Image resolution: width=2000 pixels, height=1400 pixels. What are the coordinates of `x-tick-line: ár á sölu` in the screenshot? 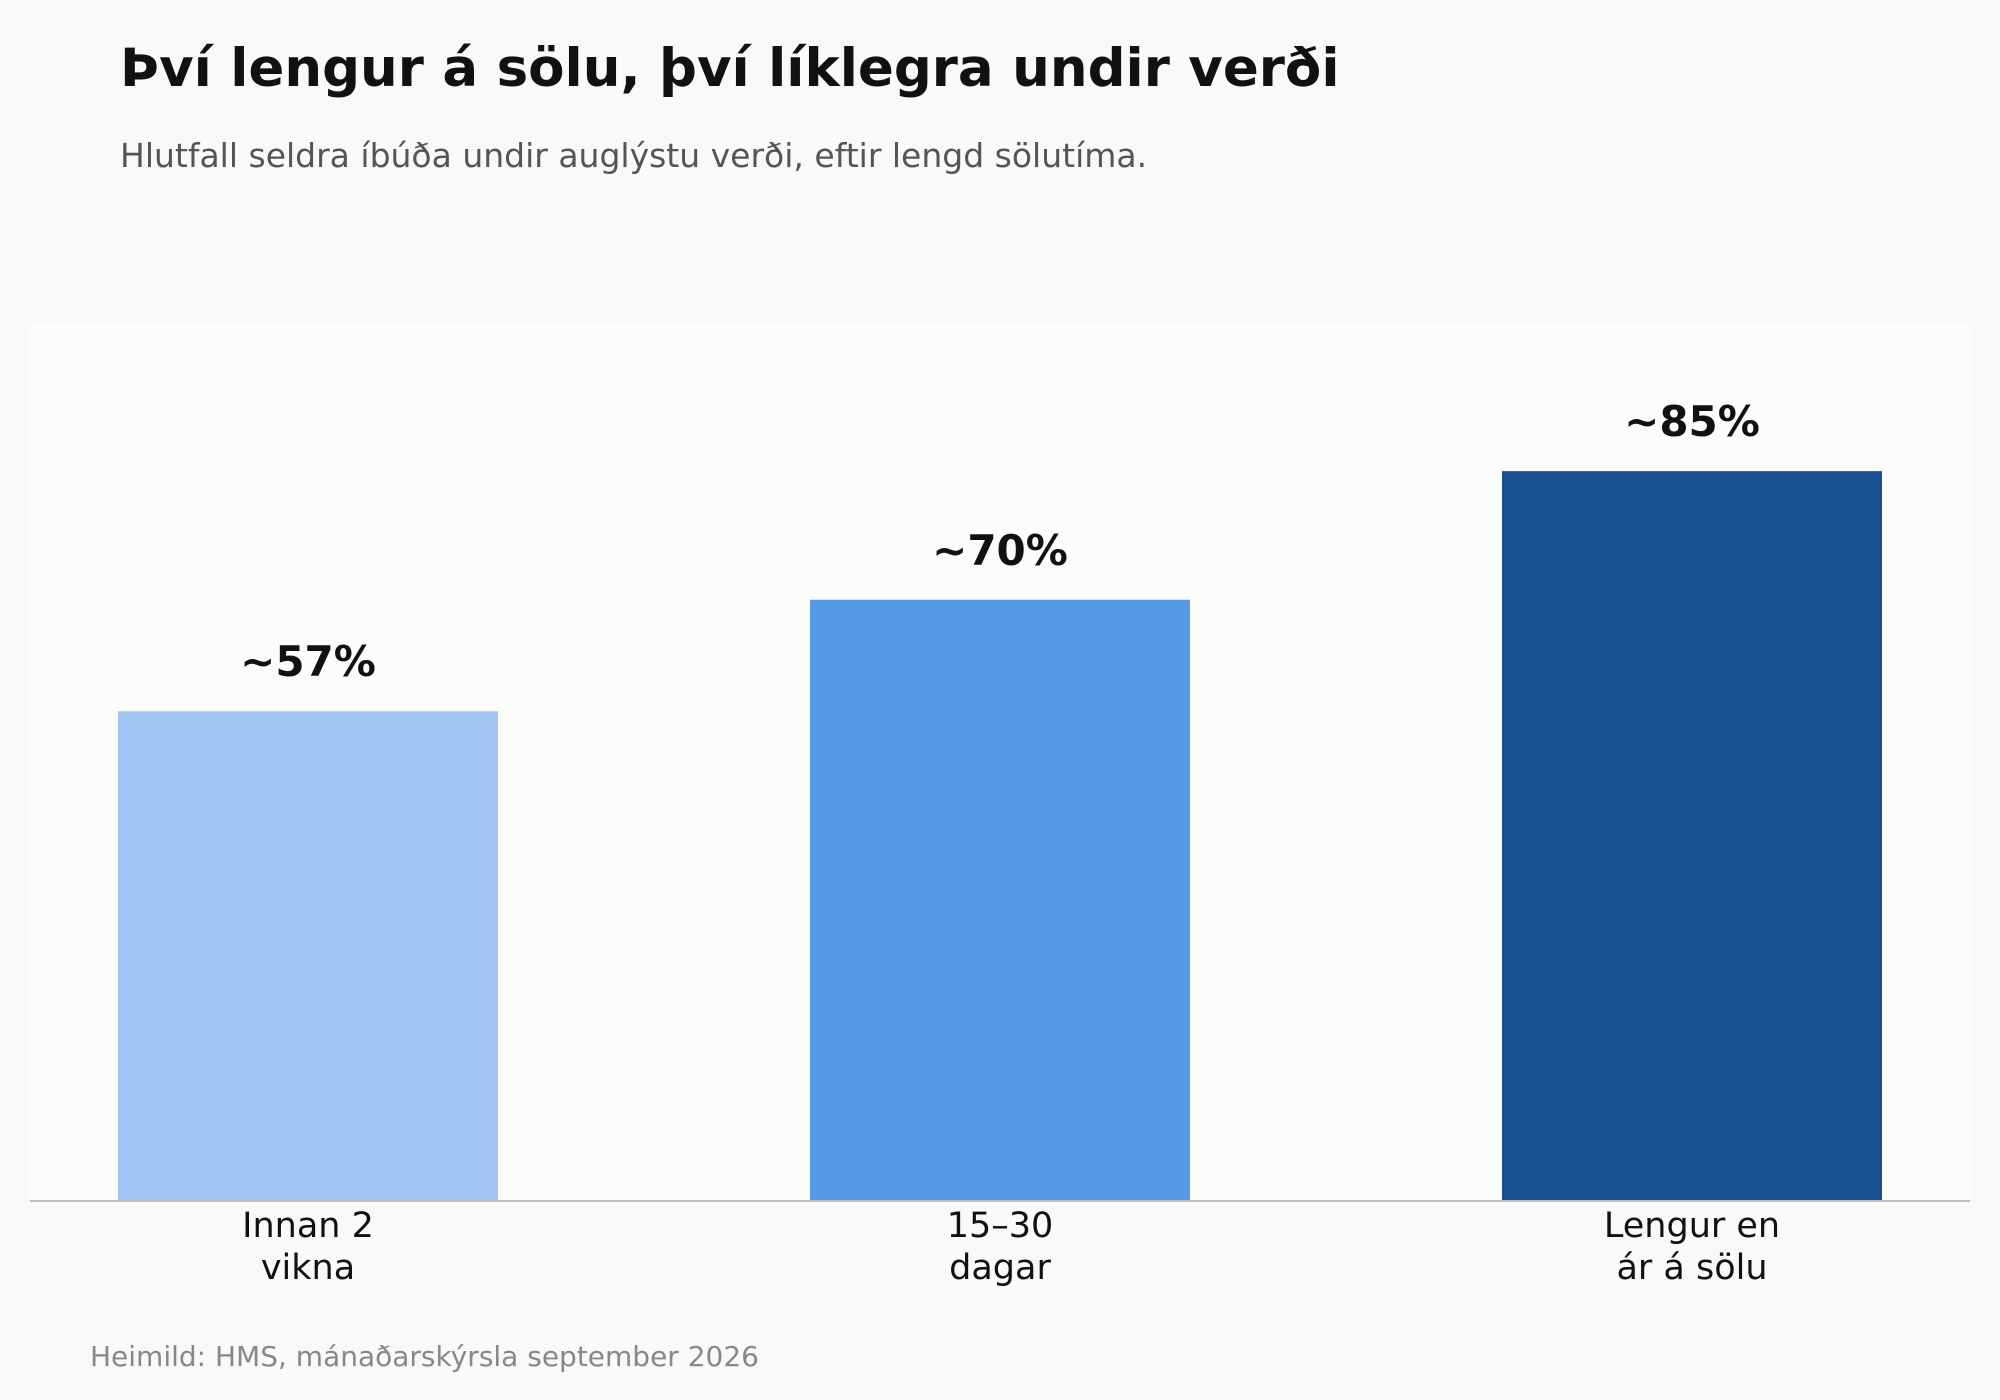 It's located at (1691, 1268).